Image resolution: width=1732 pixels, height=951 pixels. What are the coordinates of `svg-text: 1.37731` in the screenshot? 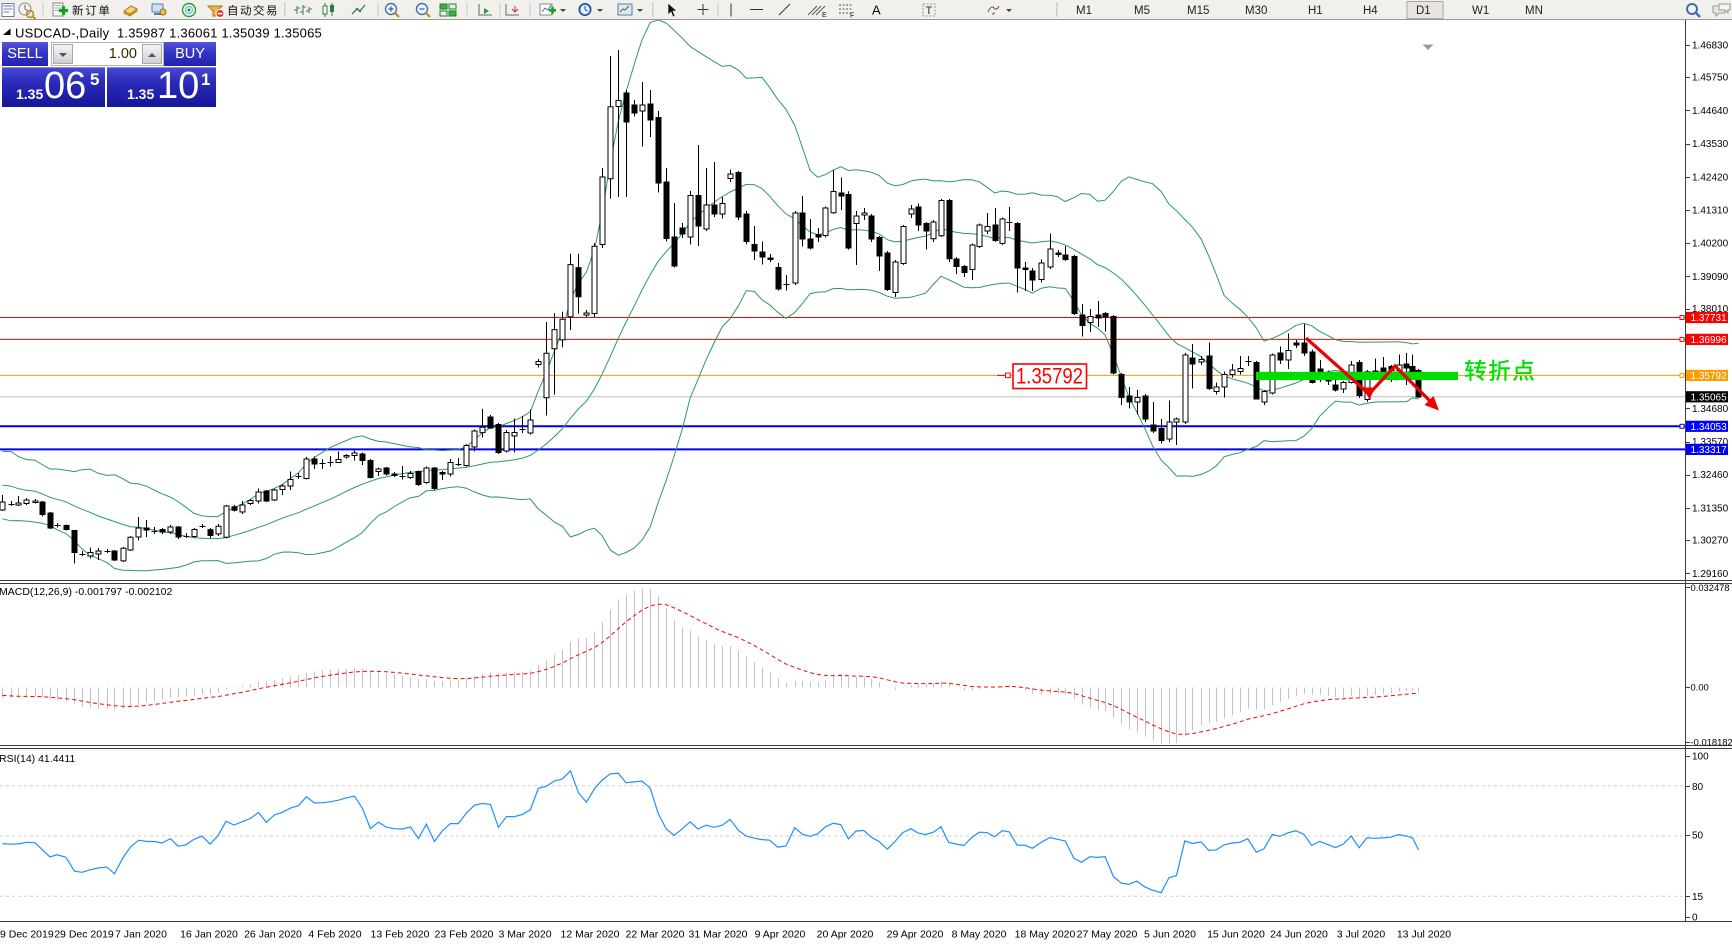 It's located at (1709, 318).